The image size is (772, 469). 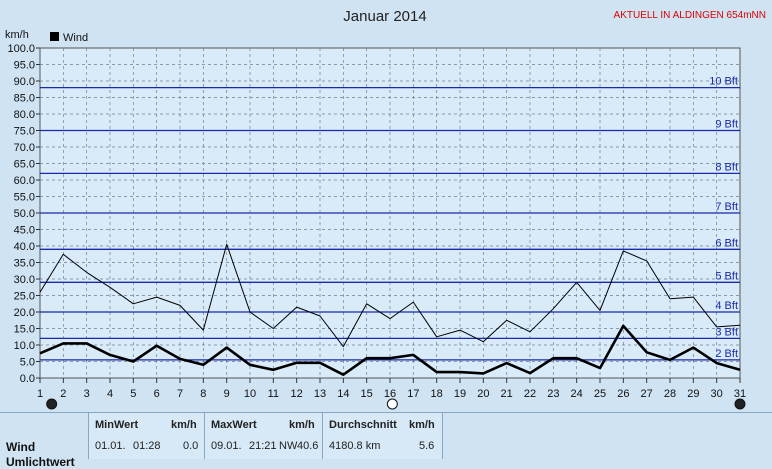 What do you see at coordinates (54, 36) in the screenshot?
I see `legend-swatch` at bounding box center [54, 36].